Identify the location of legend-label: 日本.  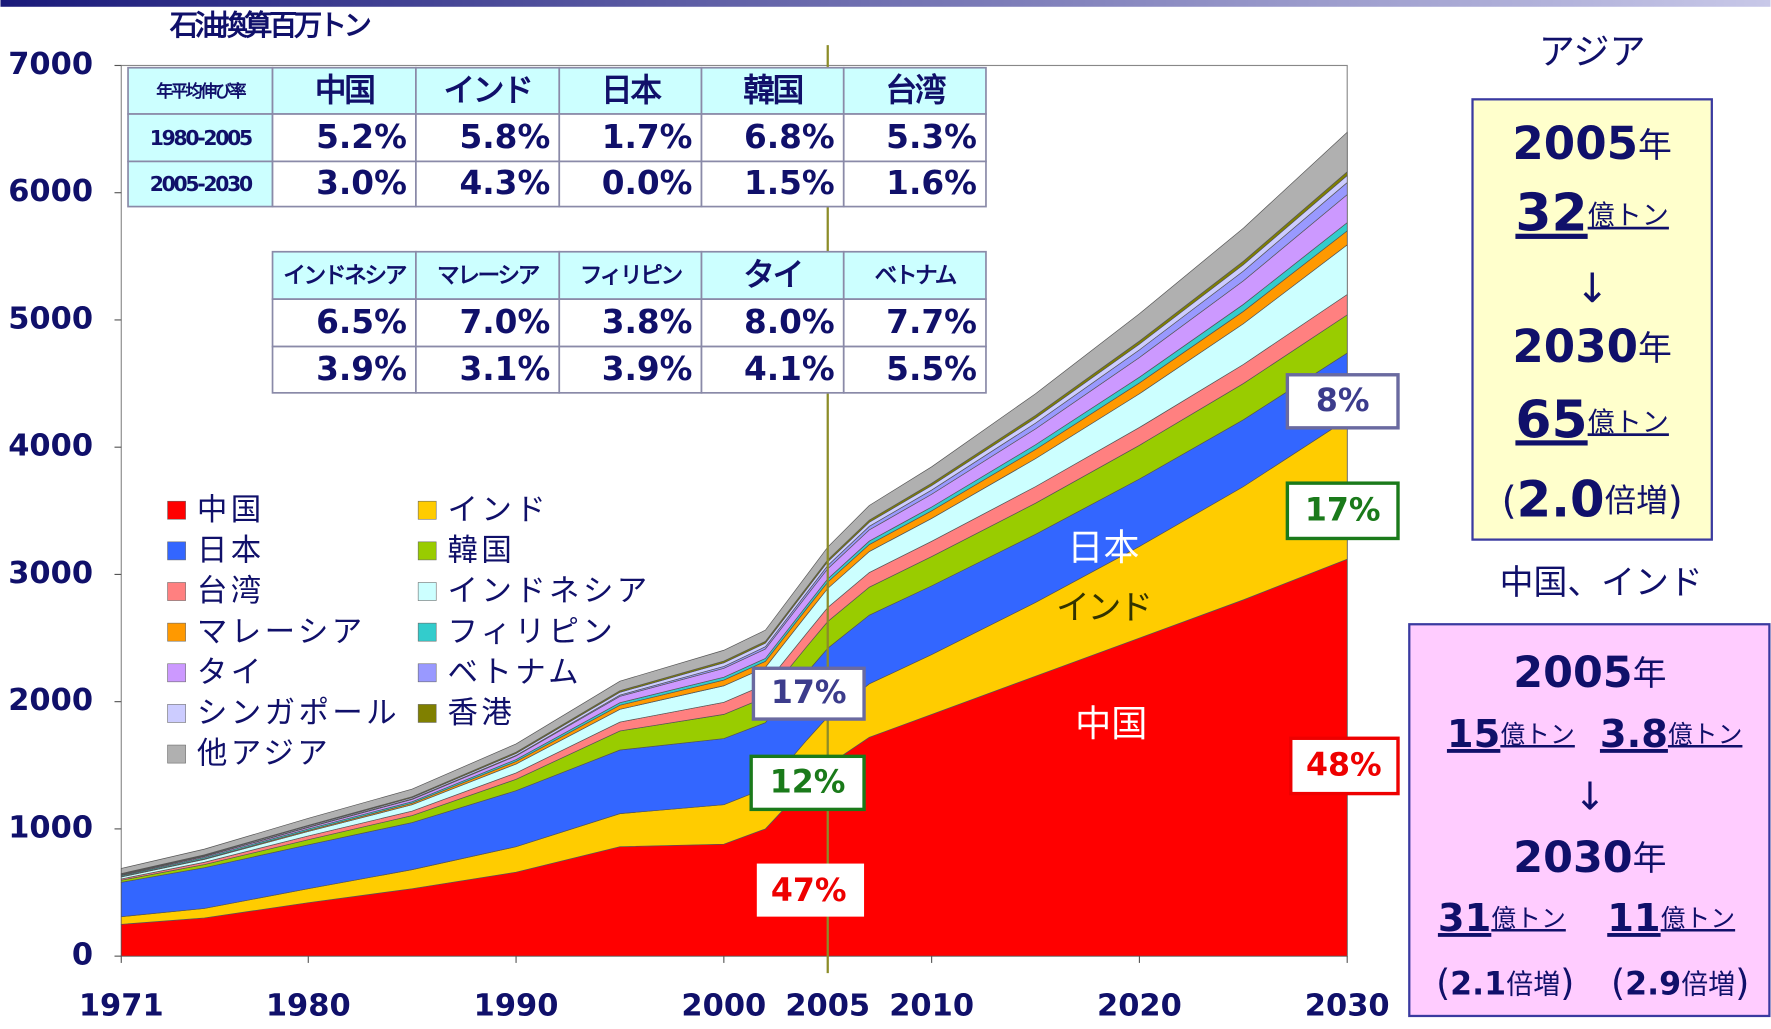
(231, 551).